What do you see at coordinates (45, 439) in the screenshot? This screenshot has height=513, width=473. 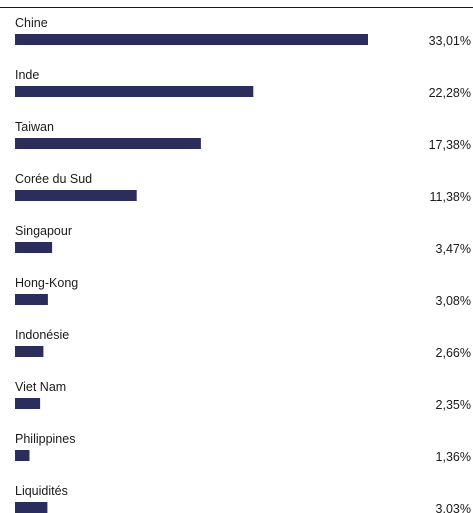 I see `category-label: Philippines` at bounding box center [45, 439].